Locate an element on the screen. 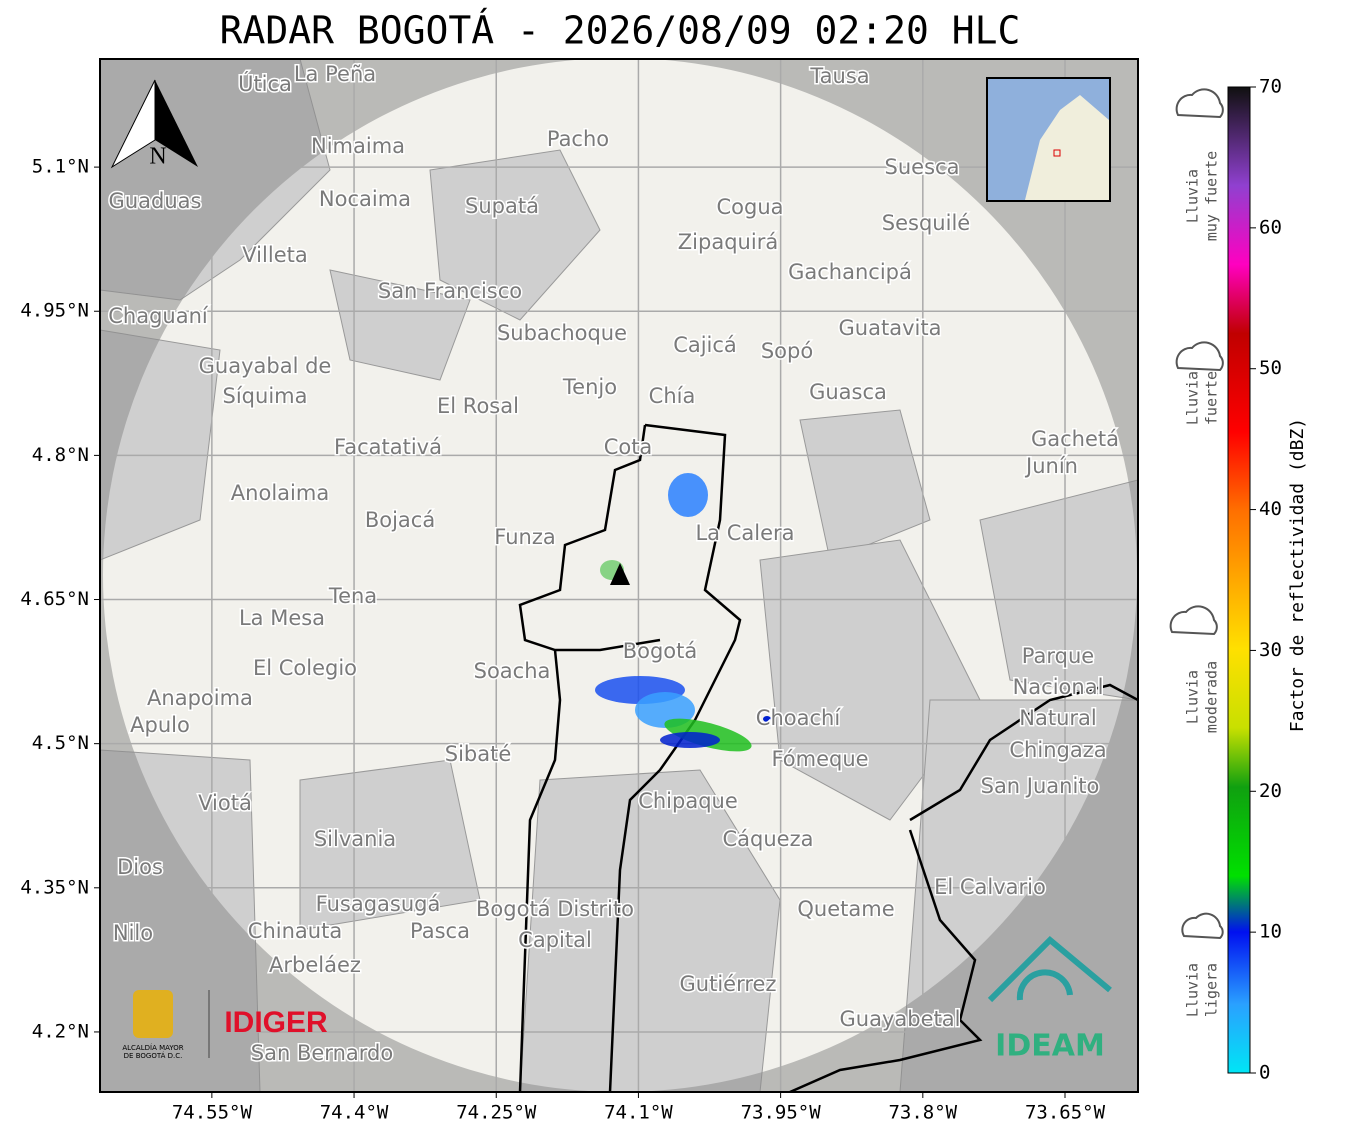 This screenshot has height=1143, width=1349. place-label: Tausa is located at coordinates (839, 76).